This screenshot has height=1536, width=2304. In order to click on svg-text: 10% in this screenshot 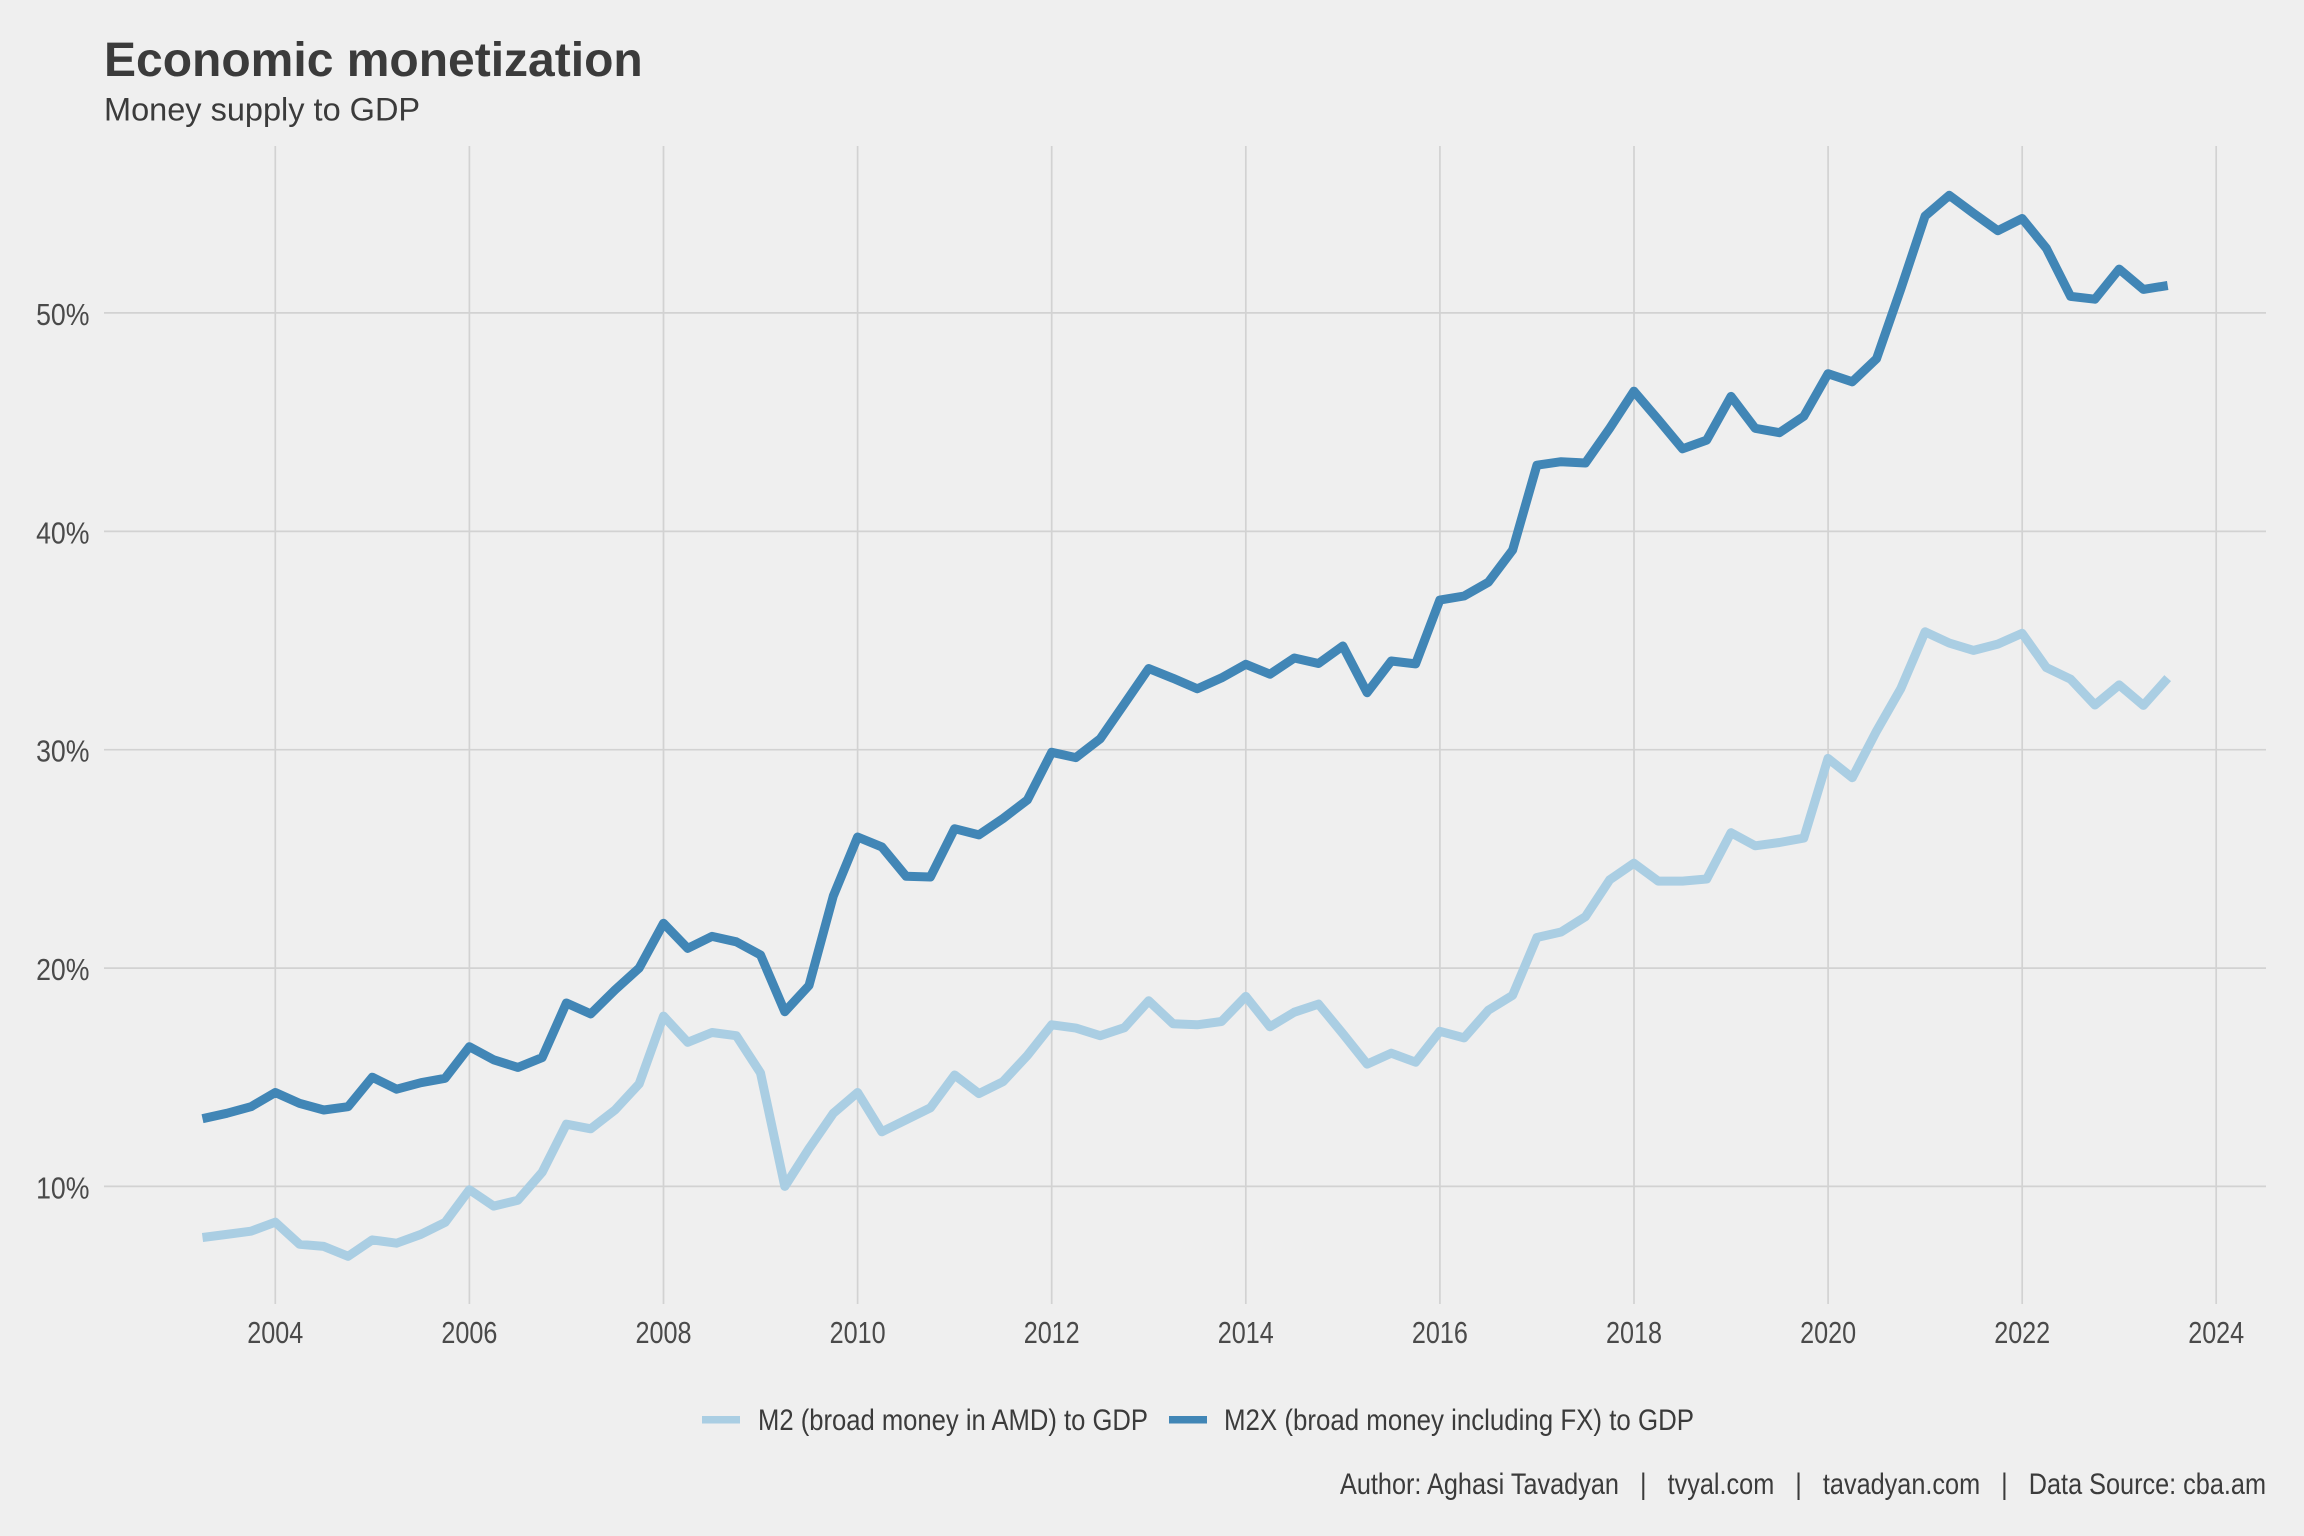, I will do `click(62, 1188)`.